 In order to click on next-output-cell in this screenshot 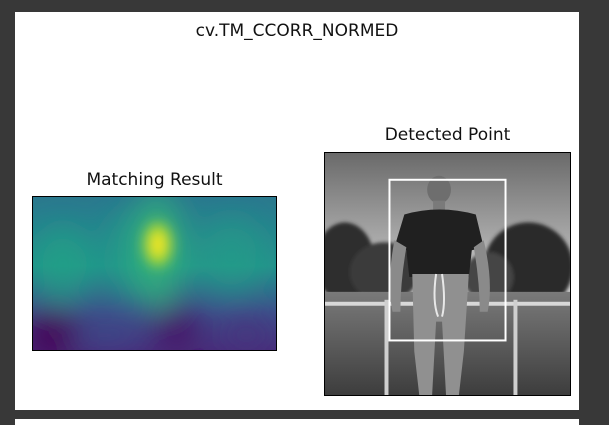, I will do `click(297, 422)`.